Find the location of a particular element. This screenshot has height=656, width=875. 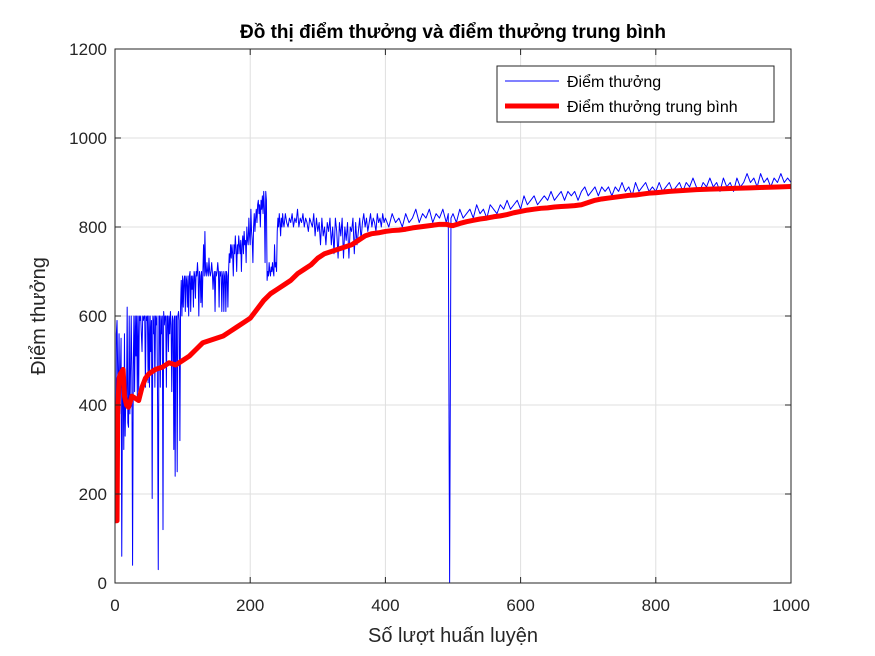

x-tick-label: 800 is located at coordinates (656, 605).